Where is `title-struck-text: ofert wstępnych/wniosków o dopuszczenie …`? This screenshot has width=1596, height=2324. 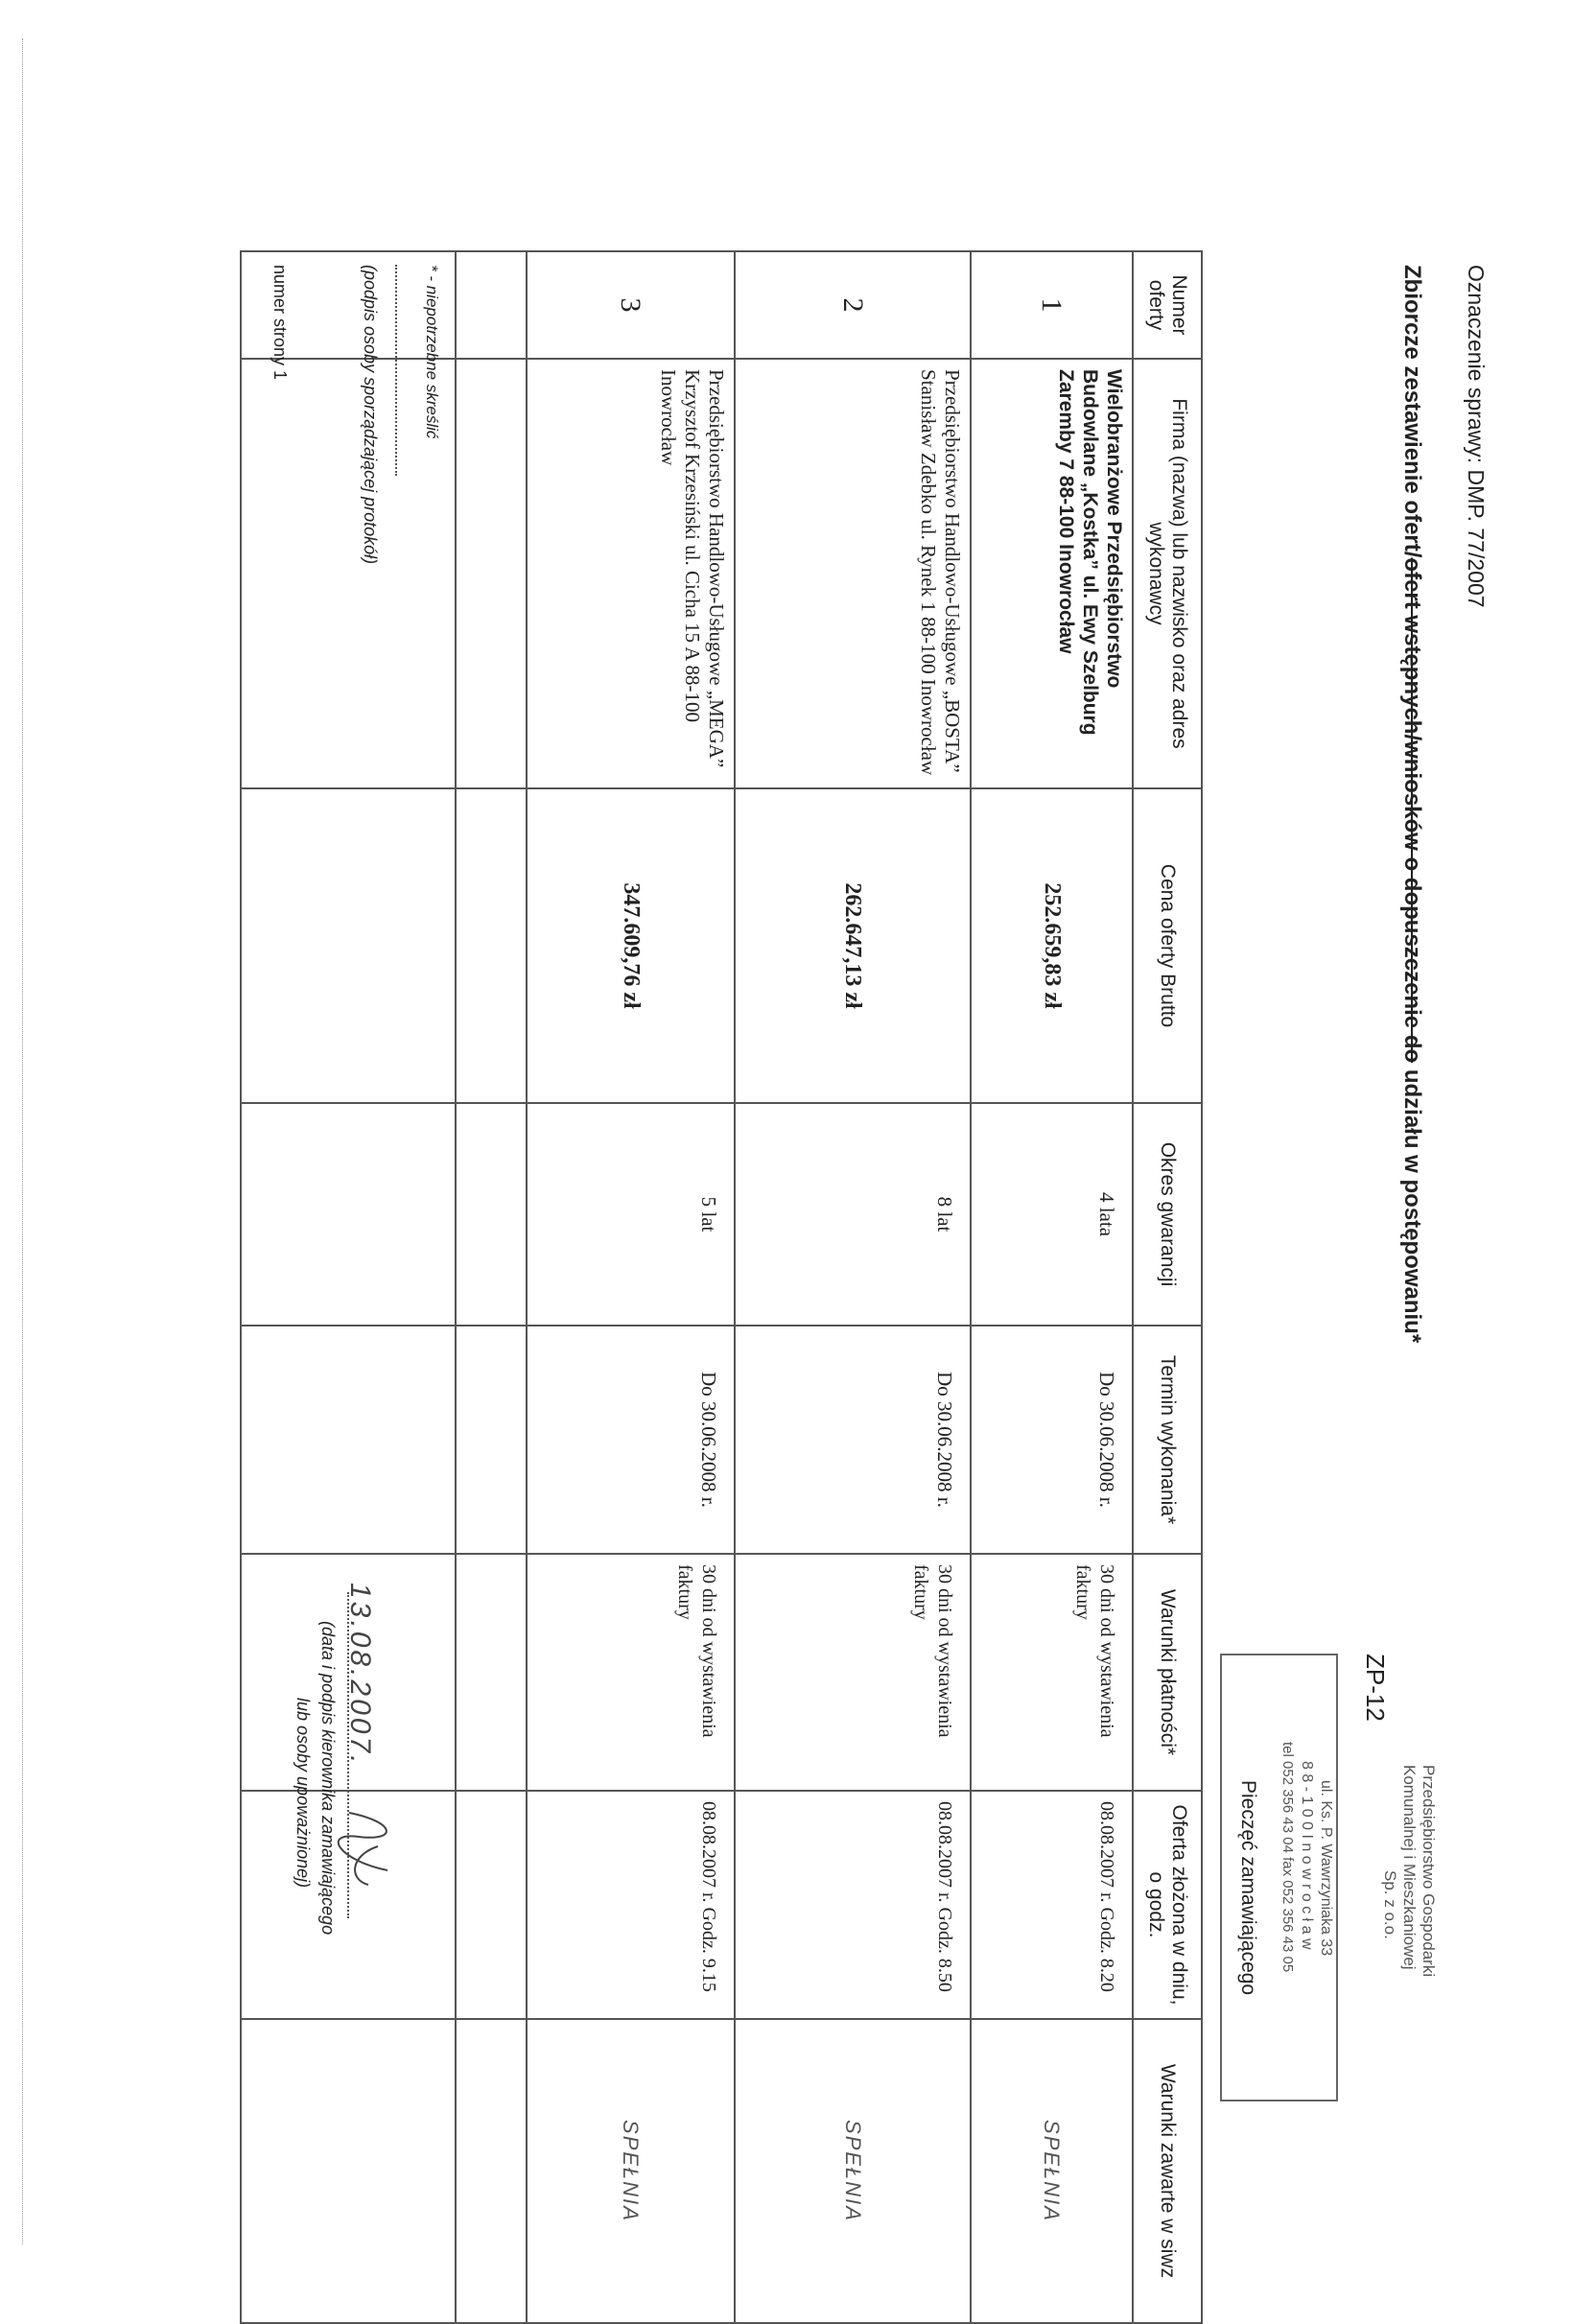
title-struck-text: ofert wstępnych/wniosków o dopuszczenie … is located at coordinates (1412, 810).